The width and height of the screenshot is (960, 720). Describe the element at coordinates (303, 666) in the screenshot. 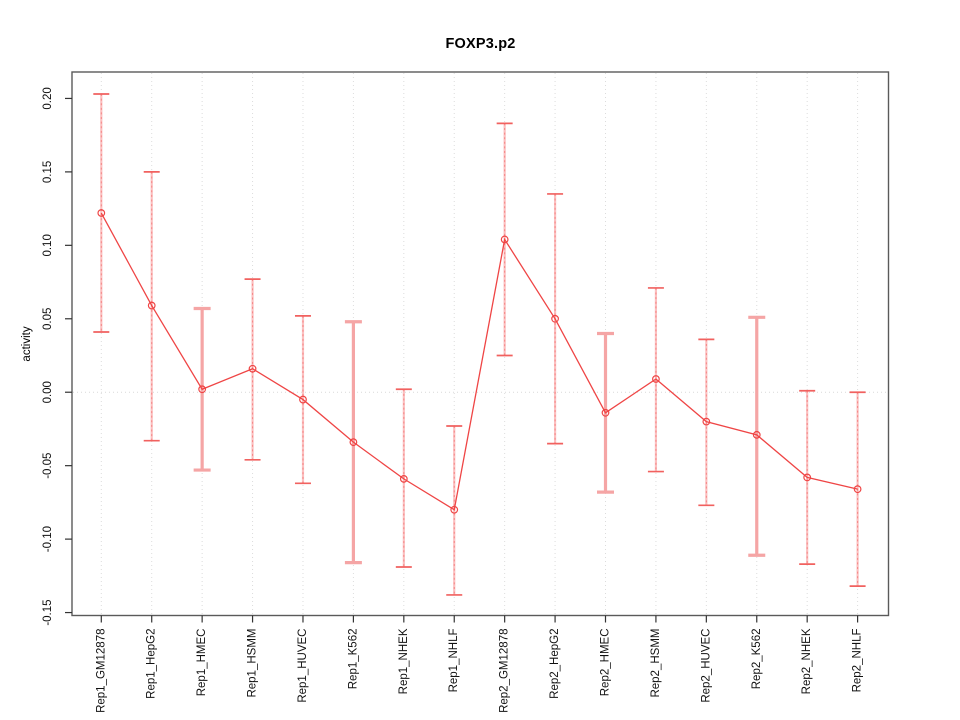

I see `x-tick-label: Rep1_HUVEC` at that location.